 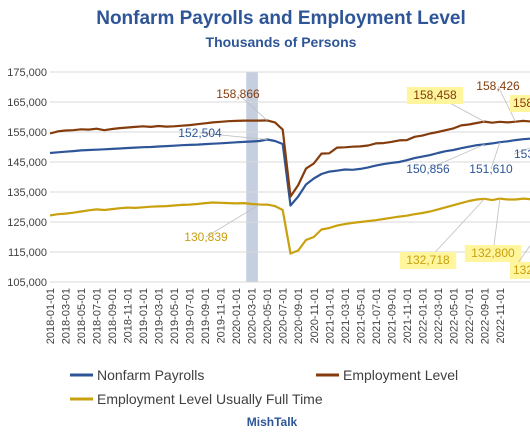 What do you see at coordinates (423, 316) in the screenshot?
I see `x-tick-label: 2022-01-01` at bounding box center [423, 316].